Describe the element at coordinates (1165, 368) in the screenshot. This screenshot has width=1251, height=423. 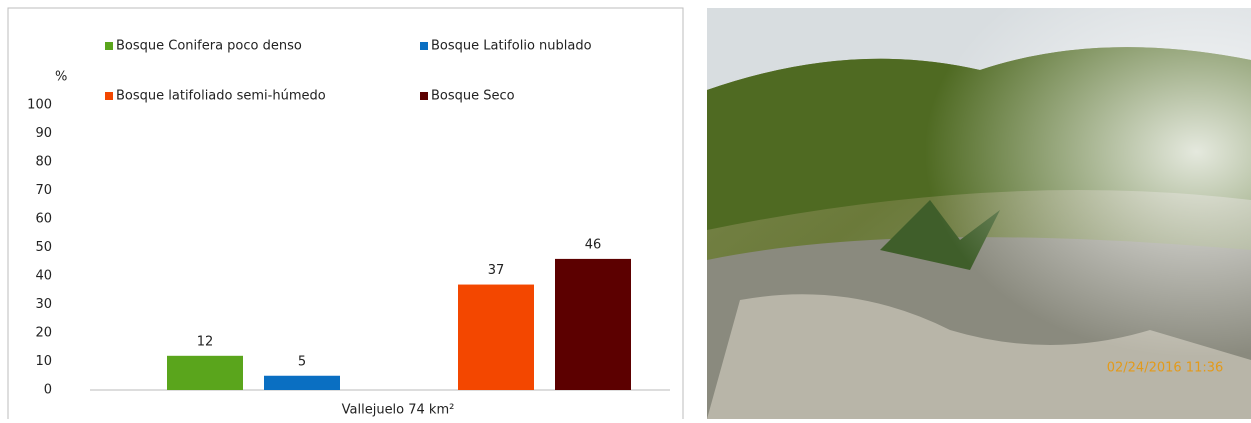
I see `photo-timestamp: 02/24/2016 11:36` at that location.